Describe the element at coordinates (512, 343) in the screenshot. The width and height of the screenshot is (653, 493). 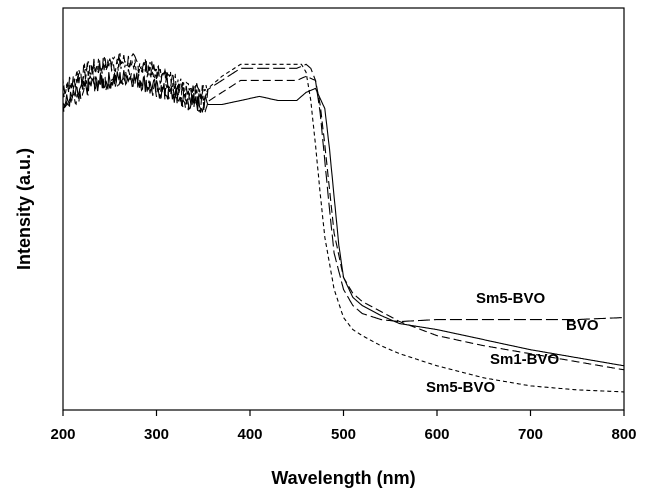
I see `series-labels: Sm5-BVO BVO Sm1-BVO Sm5-BVO` at that location.